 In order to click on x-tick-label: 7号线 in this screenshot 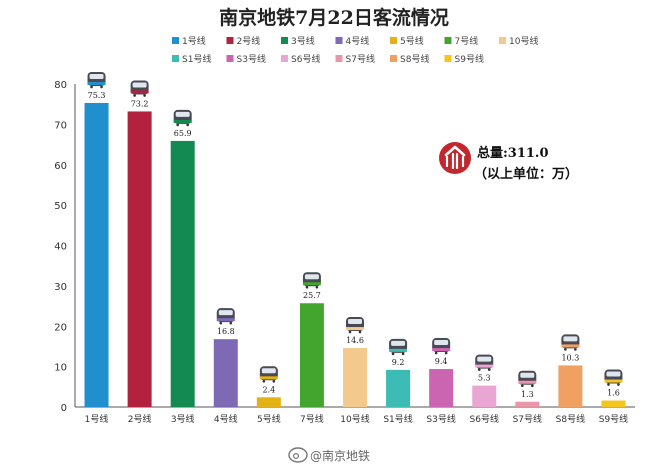, I will do `click(312, 419)`.